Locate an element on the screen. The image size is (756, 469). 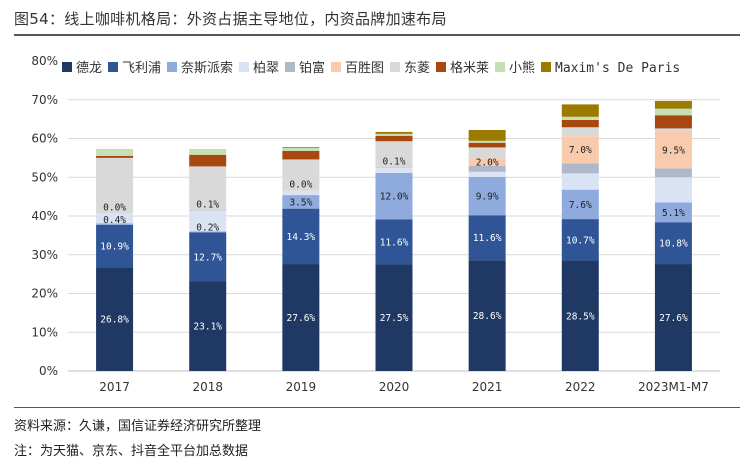
data-label: 28.6% is located at coordinates (487, 316).